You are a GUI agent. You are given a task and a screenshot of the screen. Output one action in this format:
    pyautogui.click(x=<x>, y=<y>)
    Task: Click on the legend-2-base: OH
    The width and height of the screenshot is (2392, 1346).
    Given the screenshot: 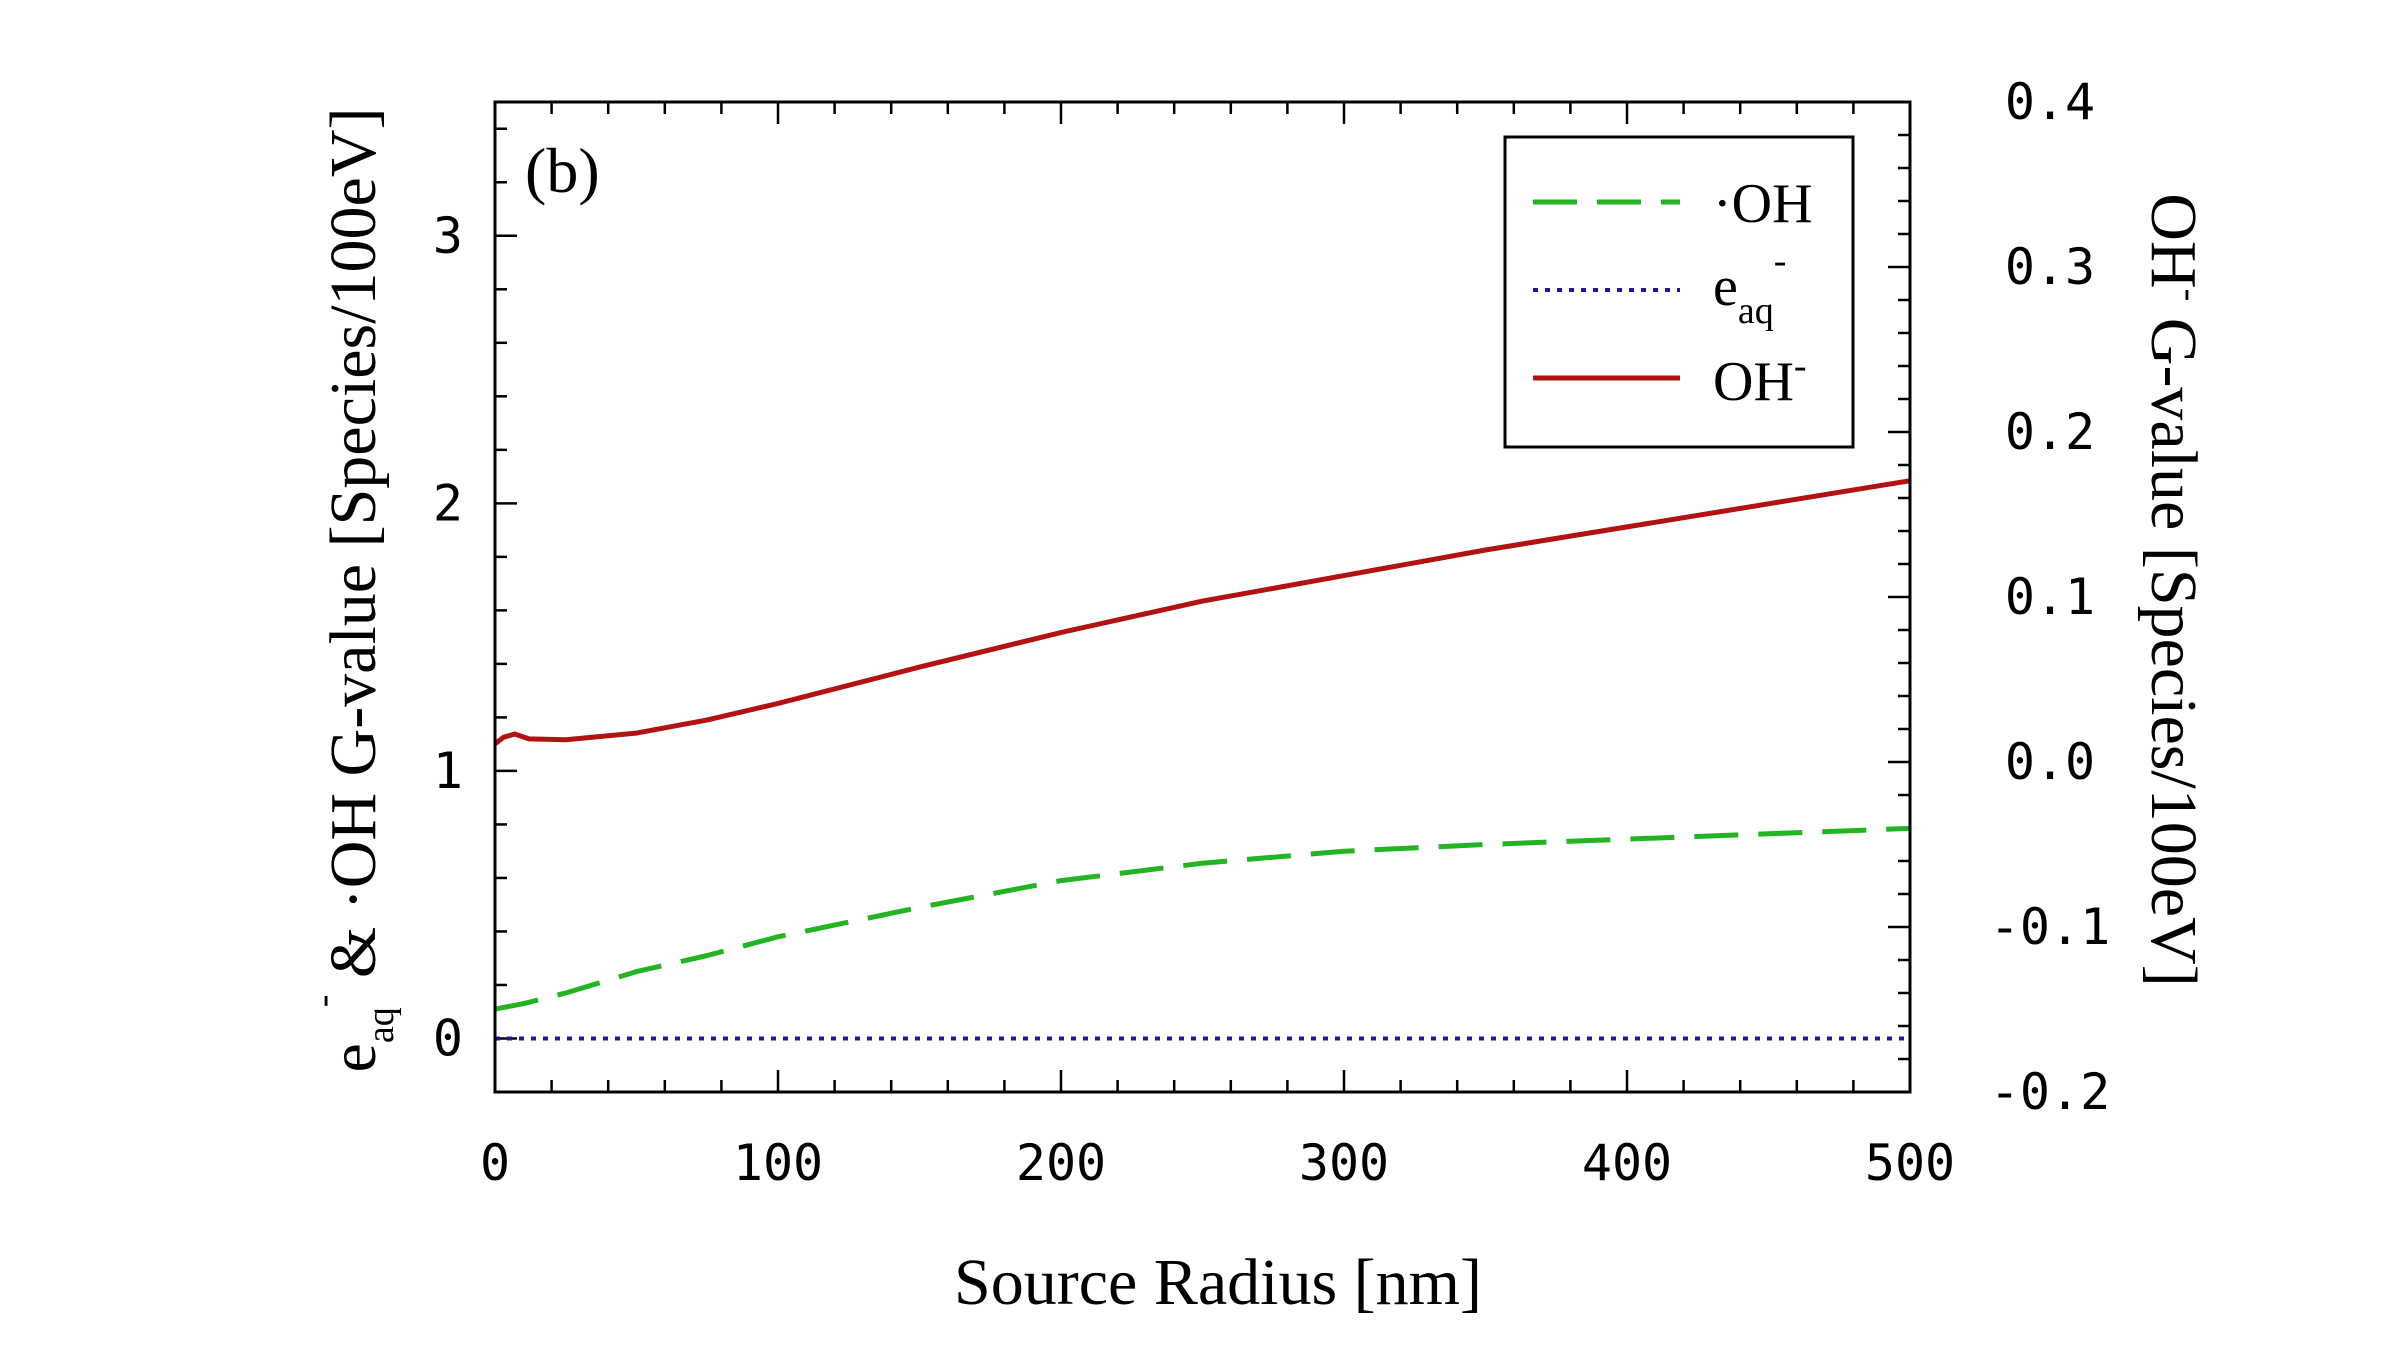 What is the action you would take?
    pyautogui.click(x=1753, y=382)
    